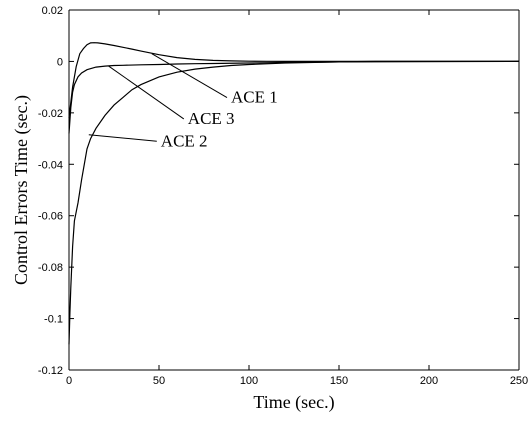 The height and width of the screenshot is (422, 531). What do you see at coordinates (519, 381) in the screenshot?
I see `x-tick-label: 250` at bounding box center [519, 381].